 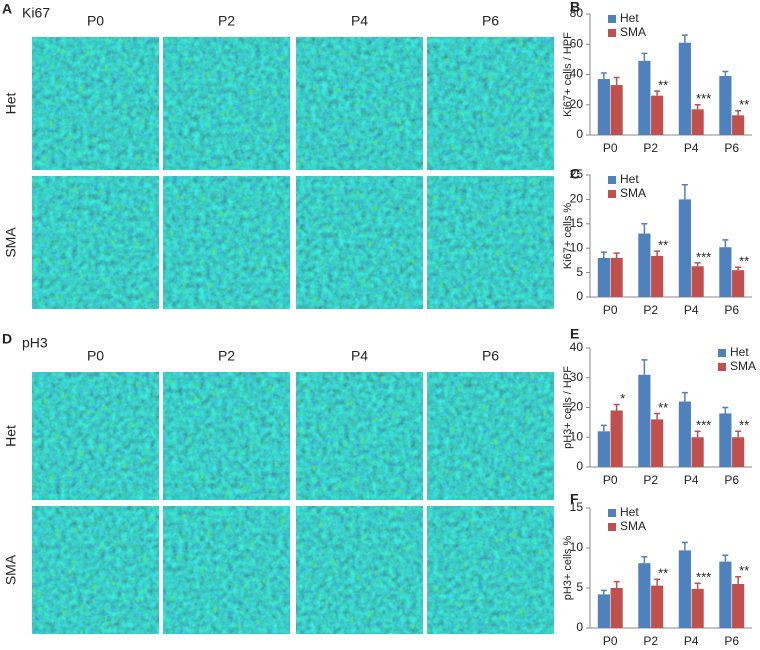 I want to click on legend-swatch, so click(x=612, y=180).